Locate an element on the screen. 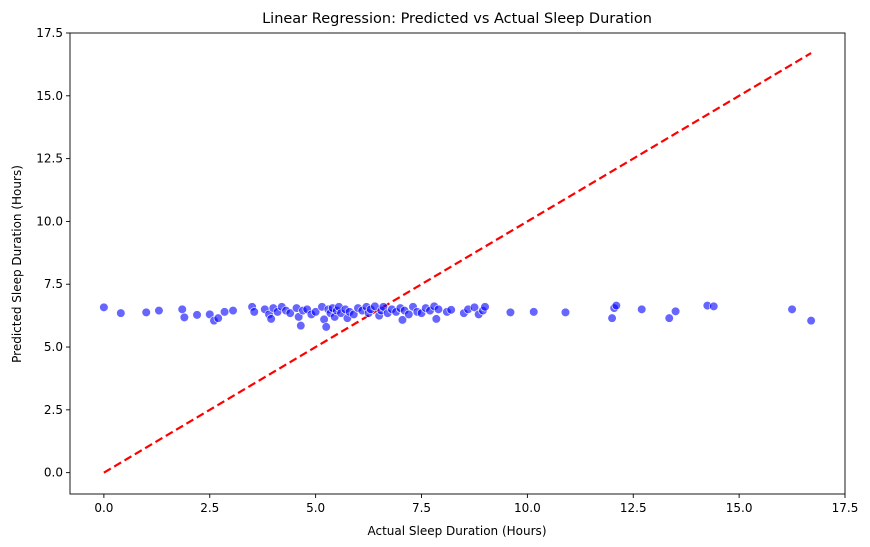 The width and height of the screenshot is (870, 547). x-tick-label: 5.0 is located at coordinates (315, 508).